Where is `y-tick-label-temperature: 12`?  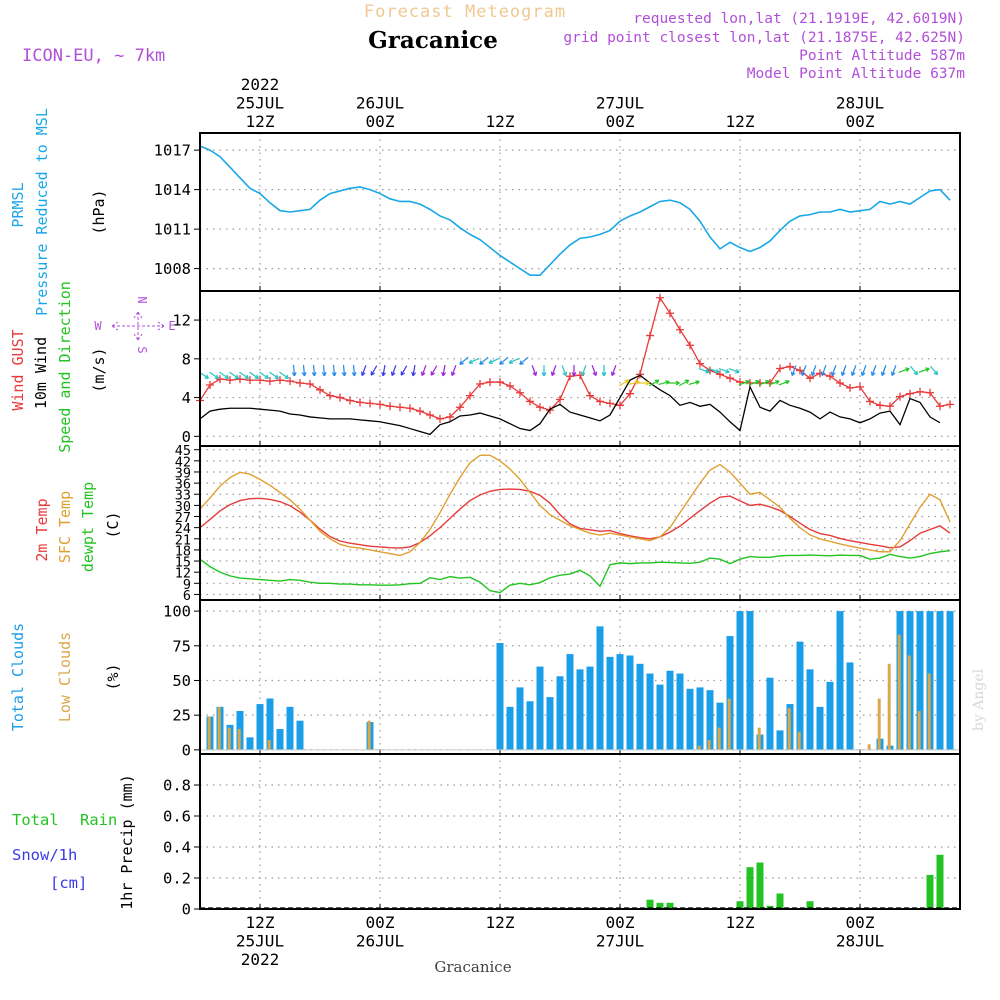 y-tick-label-temperature: 12 is located at coordinates (183, 574).